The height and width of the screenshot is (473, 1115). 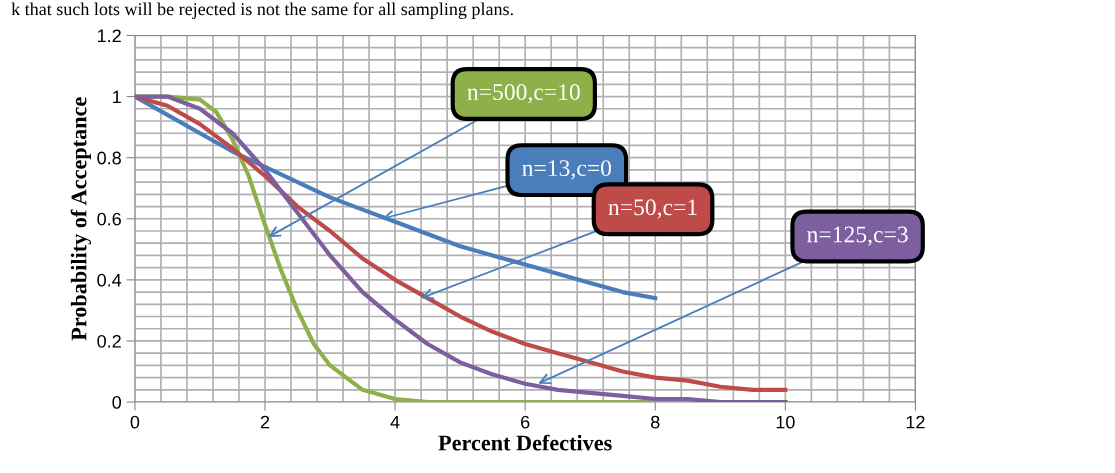 What do you see at coordinates (109, 219) in the screenshot?
I see `y-tick-label: 0.6` at bounding box center [109, 219].